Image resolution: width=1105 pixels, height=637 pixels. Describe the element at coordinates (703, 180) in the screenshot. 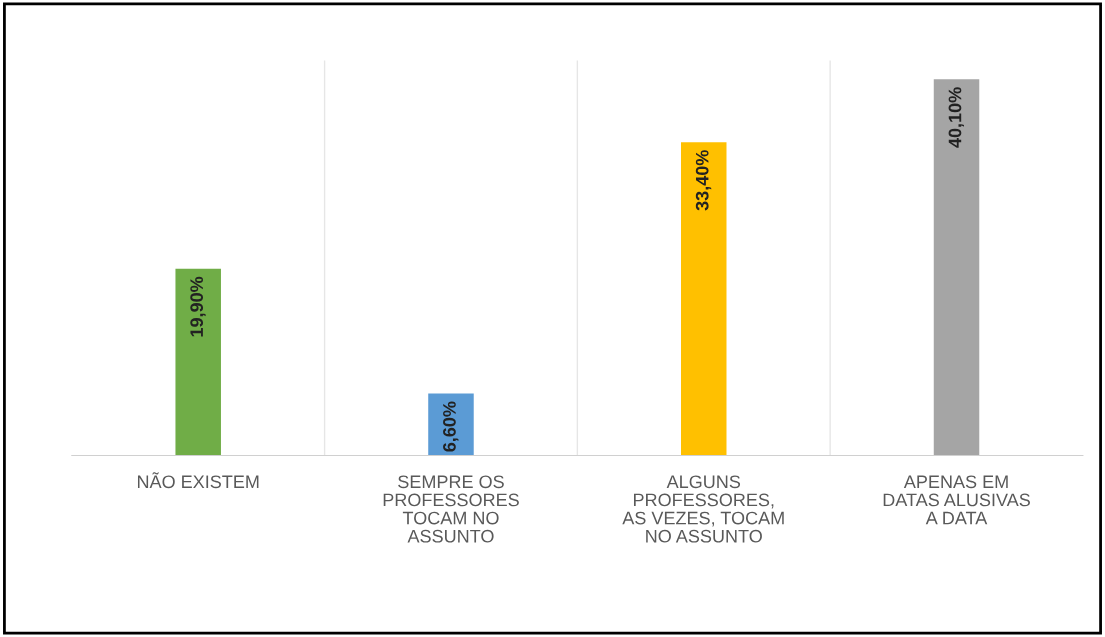

I see `data-label: 33,40%` at that location.